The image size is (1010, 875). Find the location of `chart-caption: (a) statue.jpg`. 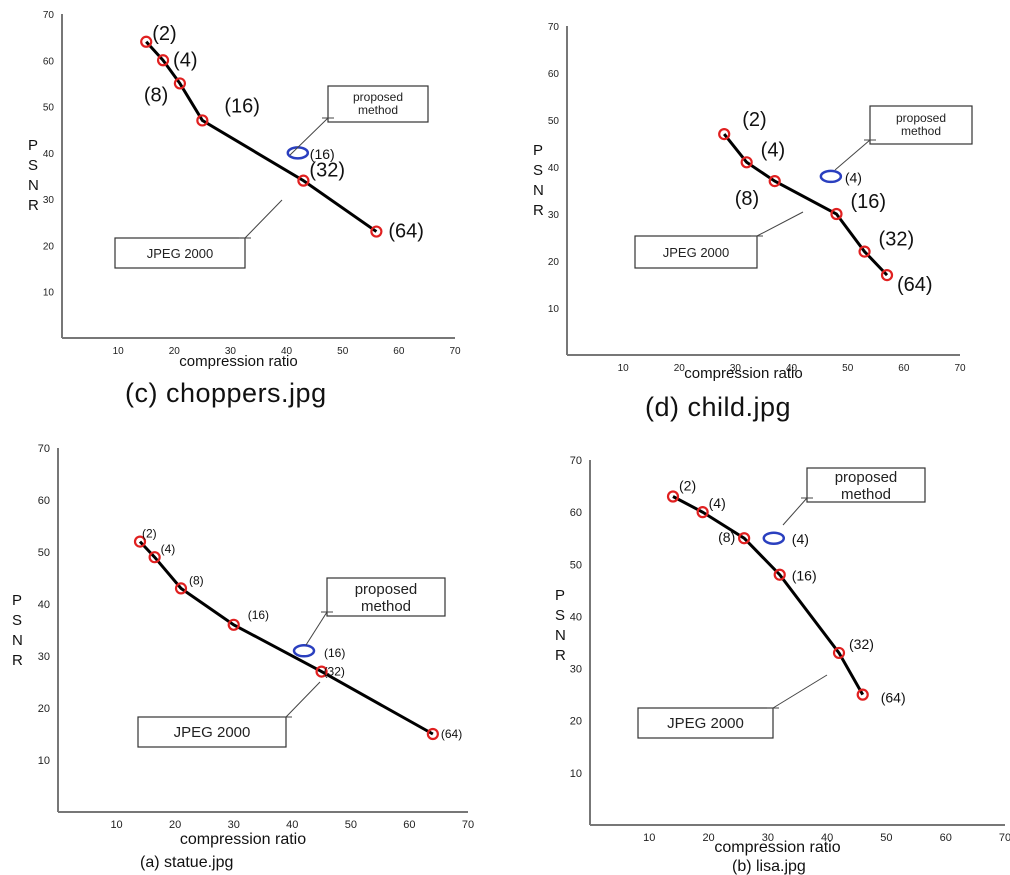

chart-caption: (a) statue.jpg is located at coordinates (187, 862).